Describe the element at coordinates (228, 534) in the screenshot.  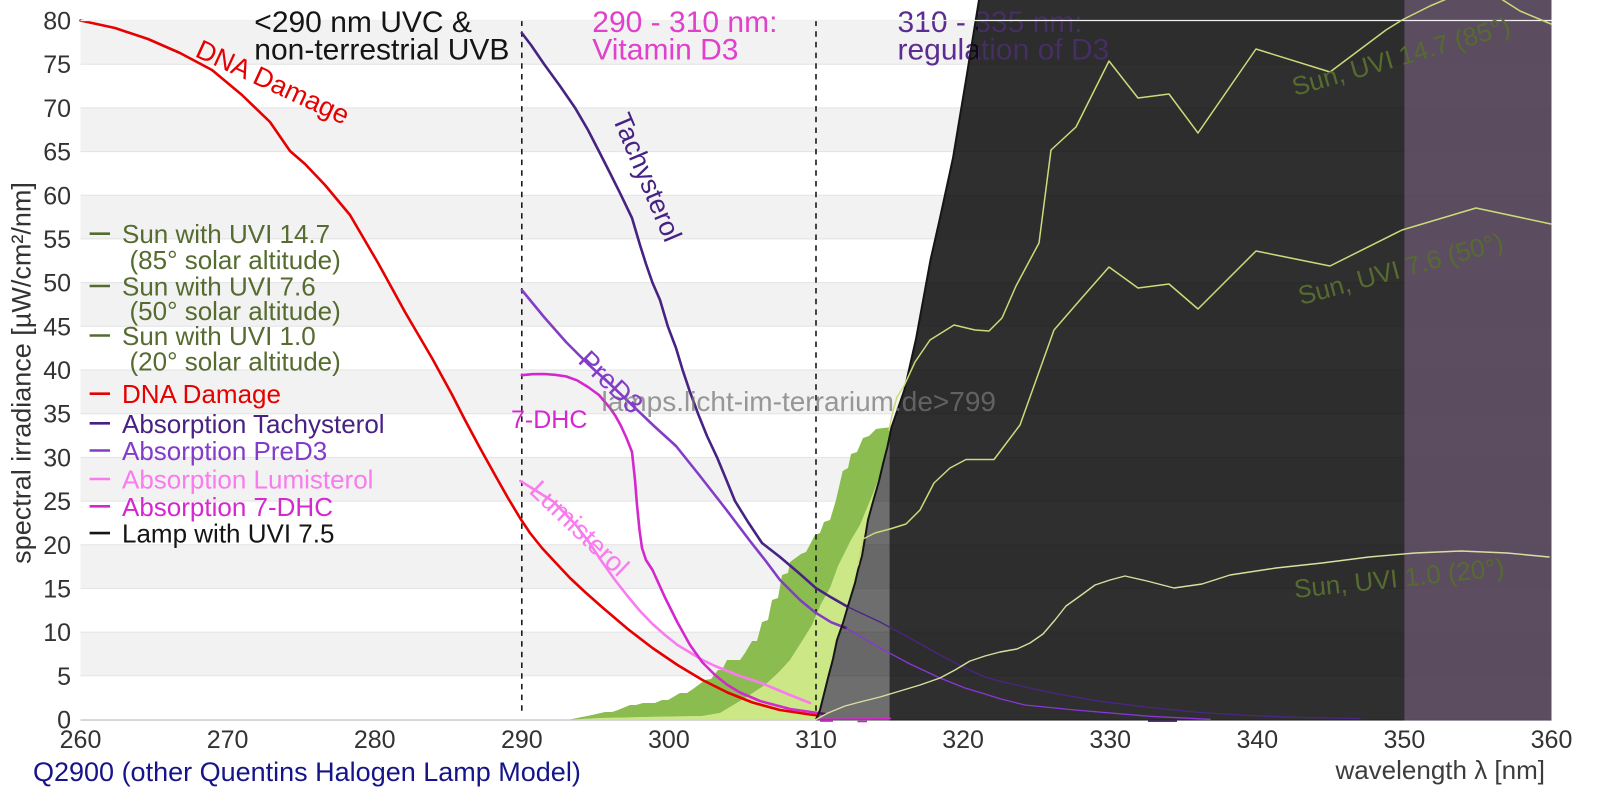
I see `svg-text: Lamp with UVI 7.5` at that location.